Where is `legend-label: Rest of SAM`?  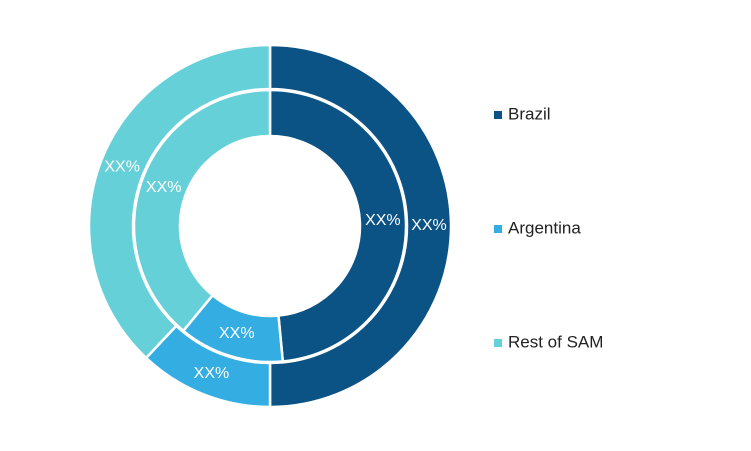
legend-label: Rest of SAM is located at coordinates (555, 341).